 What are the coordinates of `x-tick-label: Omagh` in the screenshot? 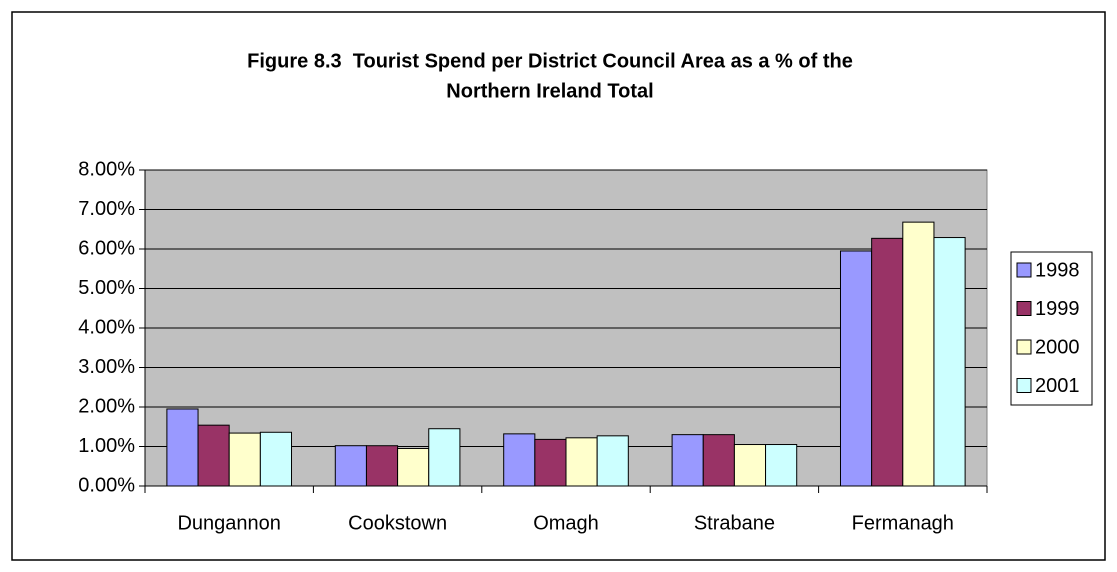 It's located at (566, 523).